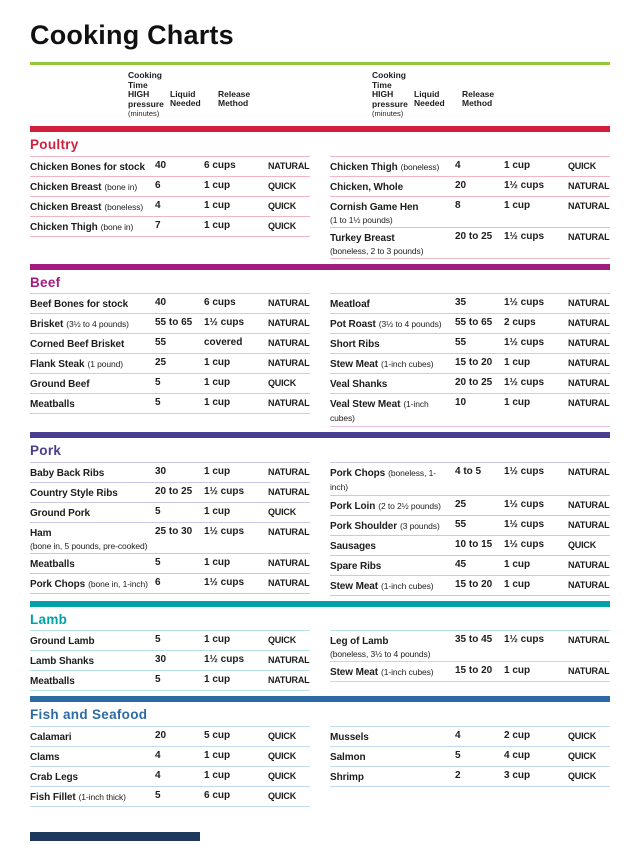  Describe the element at coordinates (392, 777) in the screenshot. I see `item-cell: Shrimp` at that location.